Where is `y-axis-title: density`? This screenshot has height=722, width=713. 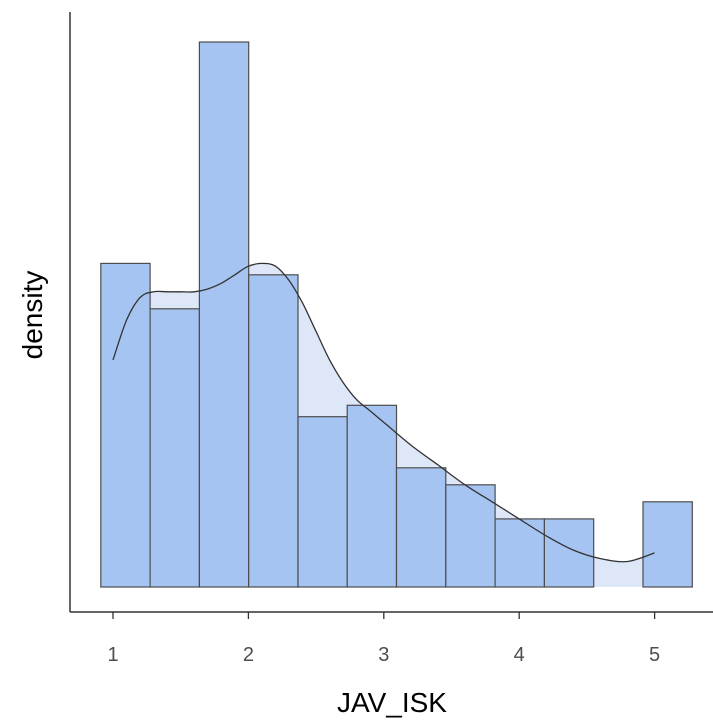
y-axis-title: density is located at coordinates (32, 315).